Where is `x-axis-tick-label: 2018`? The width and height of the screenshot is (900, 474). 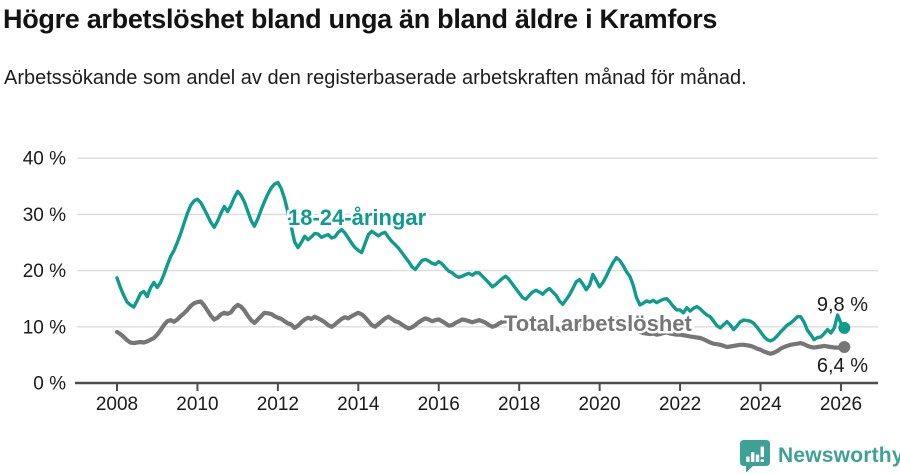
x-axis-tick-label: 2018 is located at coordinates (519, 404).